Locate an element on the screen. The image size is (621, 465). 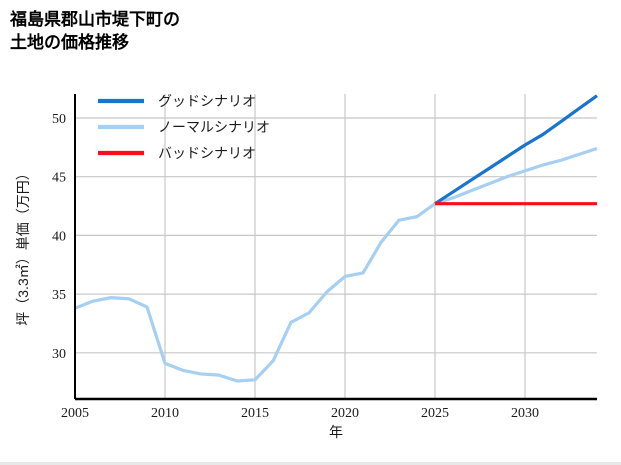
chart-title: 福島県郡山市堤下町の 土地の価格推移 is located at coordinates (95, 31).